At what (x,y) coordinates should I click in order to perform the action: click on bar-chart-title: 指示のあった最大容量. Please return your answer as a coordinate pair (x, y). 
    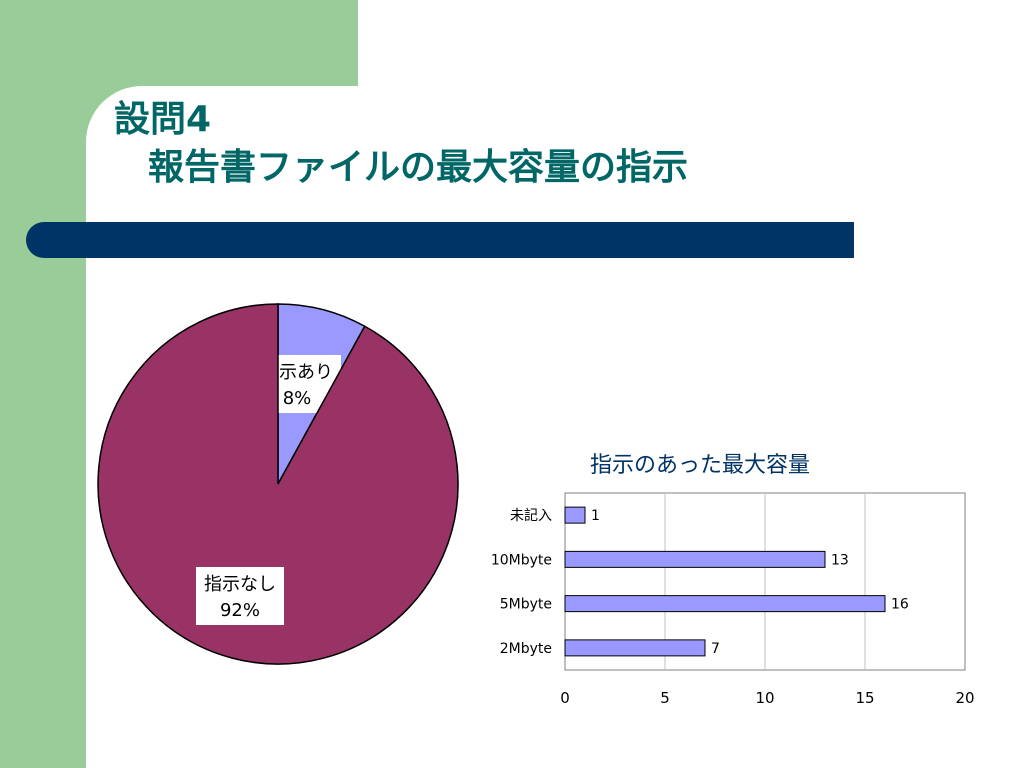
    Looking at the image, I should click on (700, 465).